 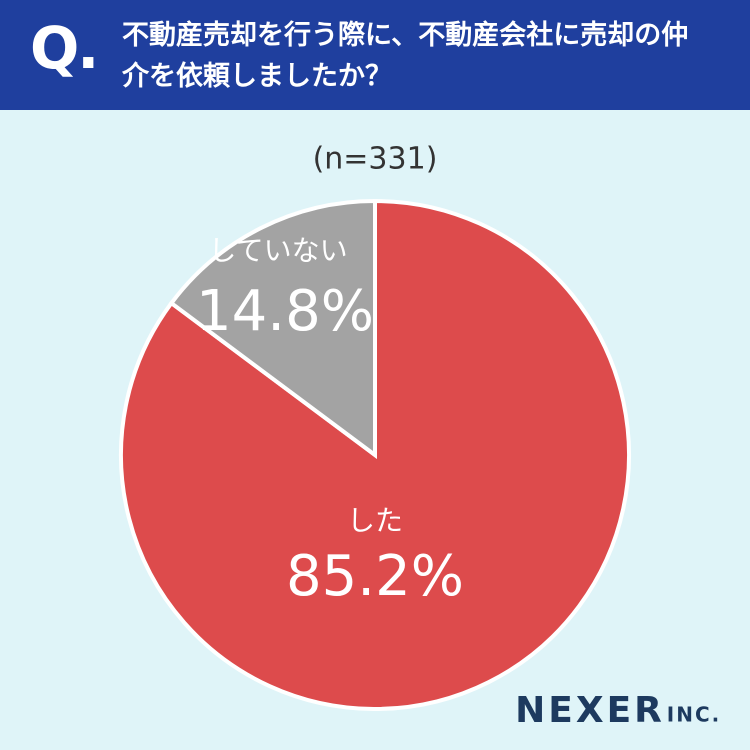 What do you see at coordinates (285, 311) in the screenshot?
I see `slice-value: 14.8%` at bounding box center [285, 311].